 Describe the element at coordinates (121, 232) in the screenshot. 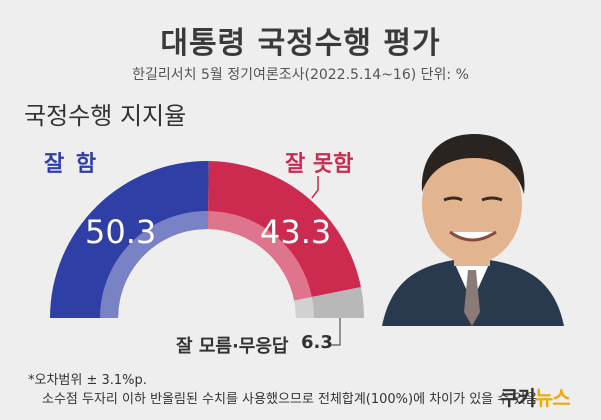

I see `value-good: 50.3` at that location.